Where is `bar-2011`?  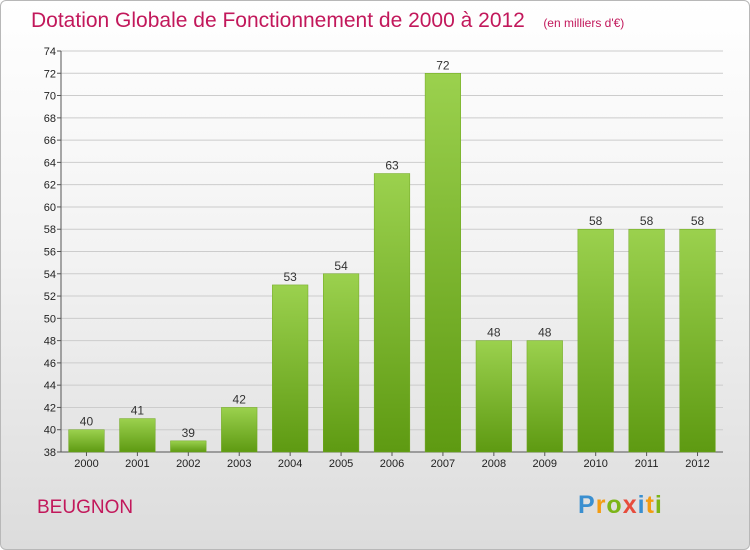 bar-2011 is located at coordinates (646, 340).